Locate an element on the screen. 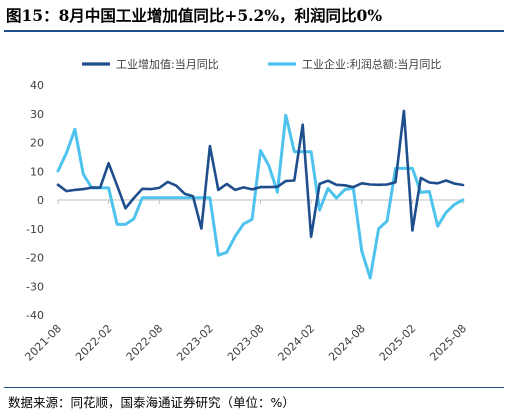 This screenshot has width=509, height=416. y-axis: 40 30 20 10 0 -10 -20 -30 -40 is located at coordinates (35, 200).